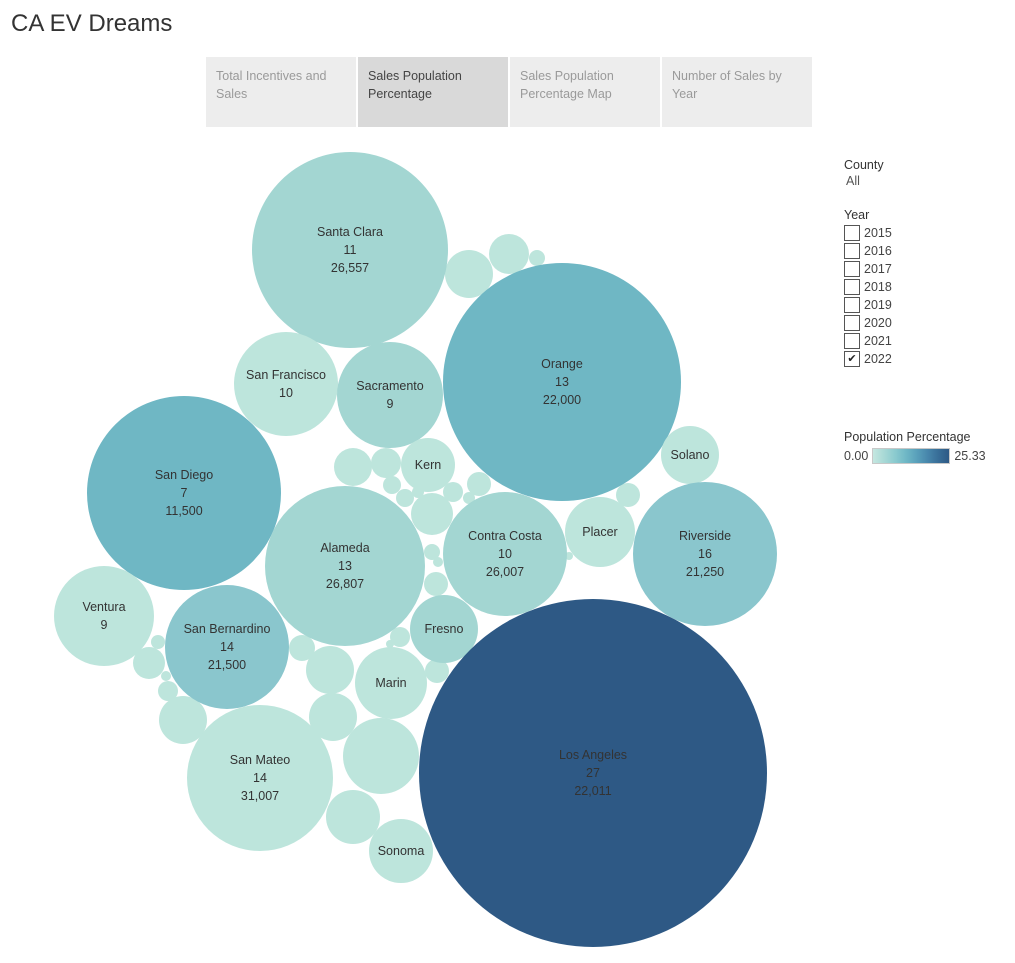 Image resolution: width=1015 pixels, height=963 pixels. Describe the element at coordinates (562, 364) in the screenshot. I see `bubble-county-label: Orange` at that location.